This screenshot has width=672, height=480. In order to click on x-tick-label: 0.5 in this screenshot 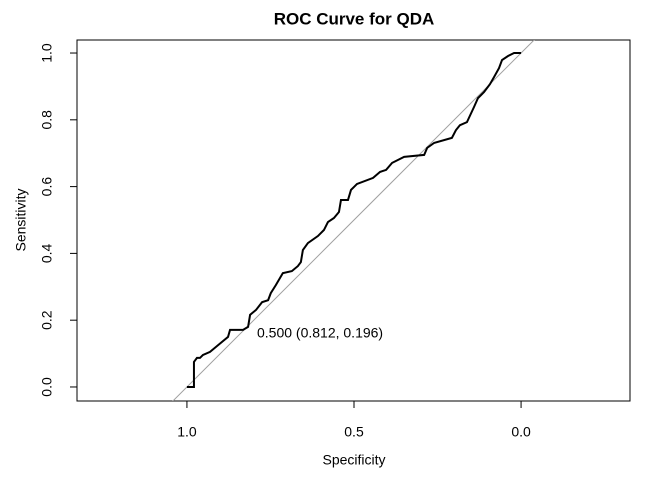, I will do `click(354, 432)`.